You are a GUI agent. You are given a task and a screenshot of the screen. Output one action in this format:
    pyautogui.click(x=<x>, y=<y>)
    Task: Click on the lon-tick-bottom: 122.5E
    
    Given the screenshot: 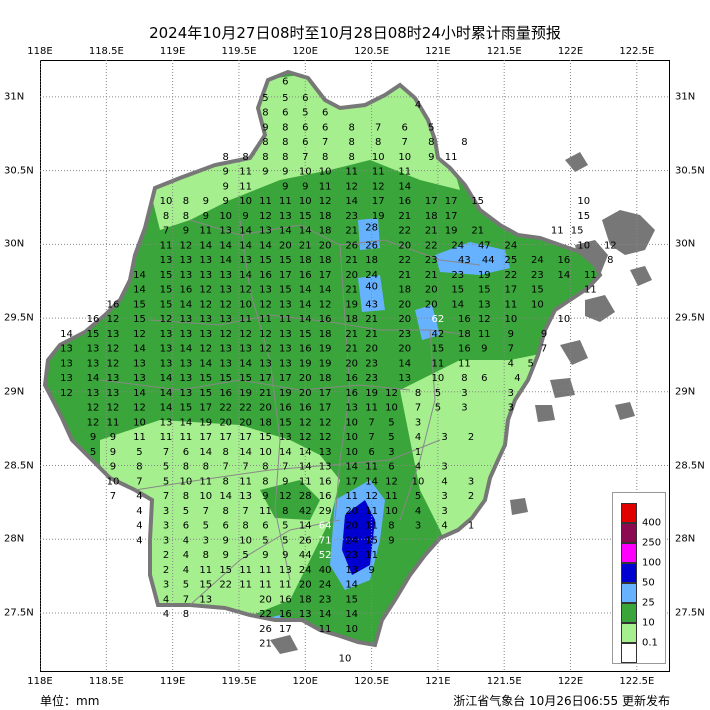 What is the action you would take?
    pyautogui.click(x=637, y=681)
    